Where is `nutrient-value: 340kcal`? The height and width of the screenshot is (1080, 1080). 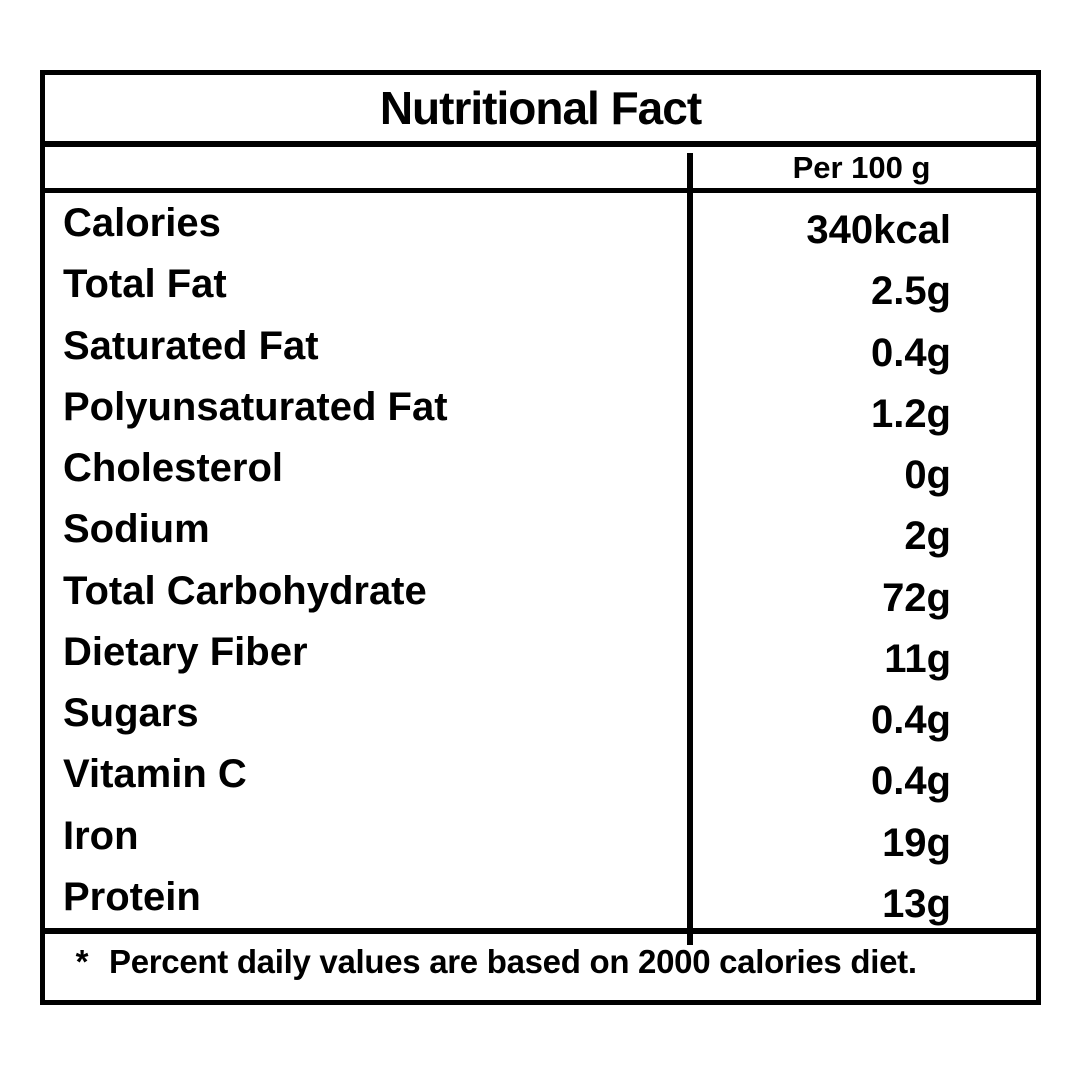
nutrient-value: 340kcal is located at coordinates (878, 230).